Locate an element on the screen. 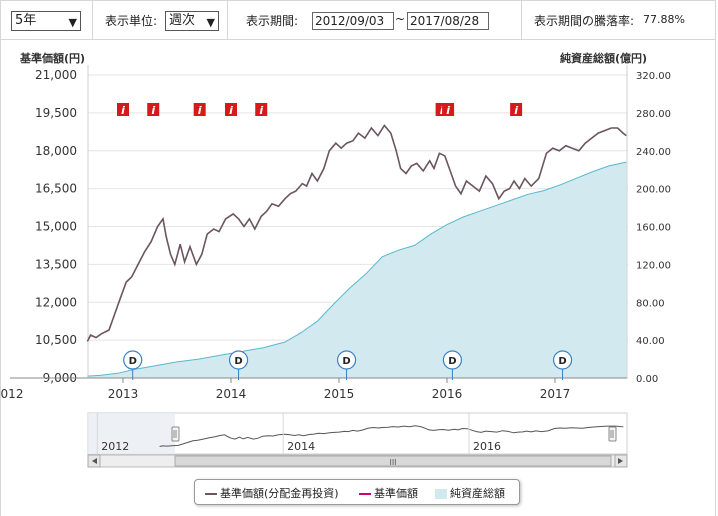 Image resolution: width=718 pixels, height=516 pixels. change-value: 77.88% is located at coordinates (664, 19).